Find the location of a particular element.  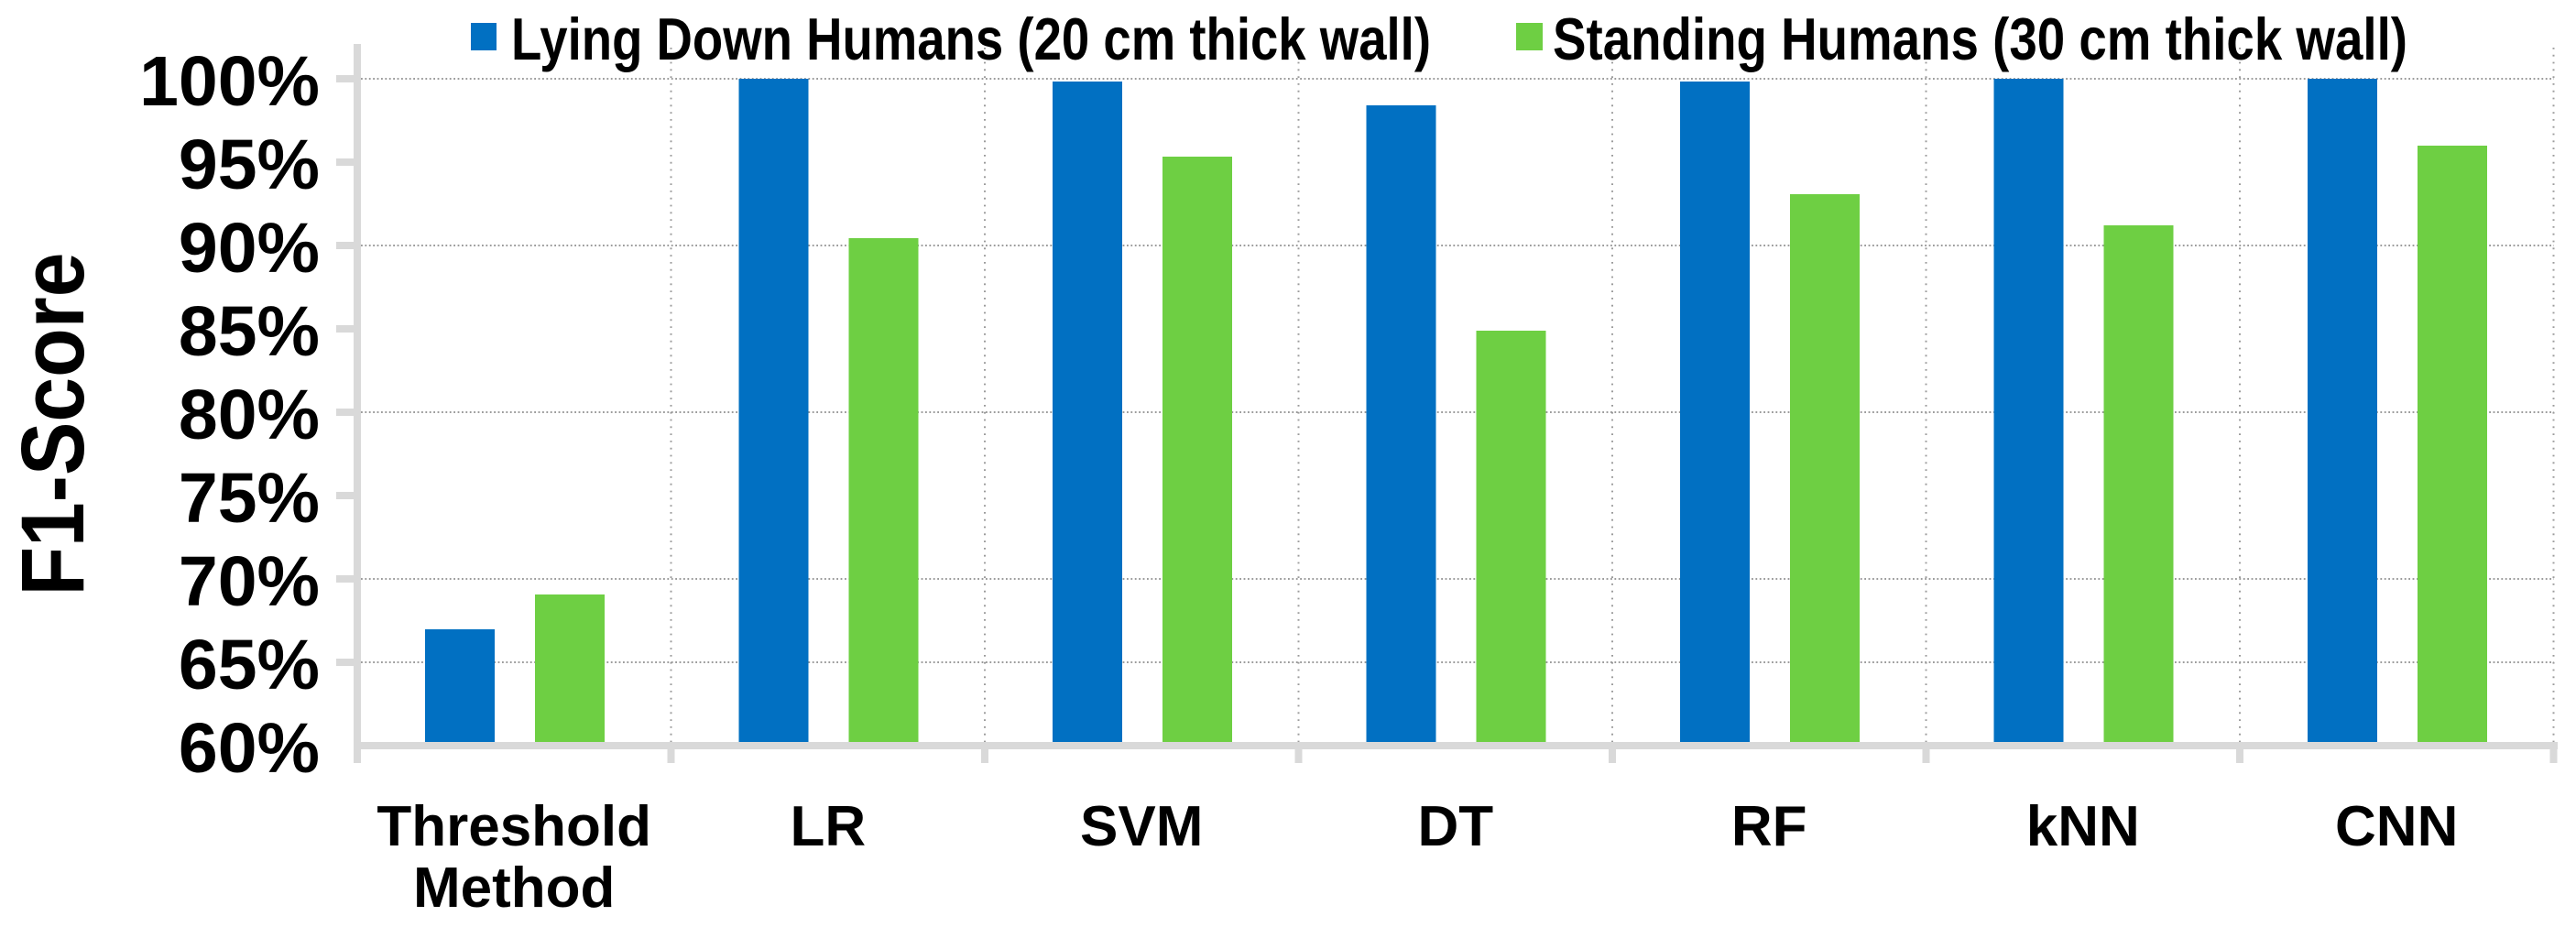

svg-text: 80% is located at coordinates (249, 415).